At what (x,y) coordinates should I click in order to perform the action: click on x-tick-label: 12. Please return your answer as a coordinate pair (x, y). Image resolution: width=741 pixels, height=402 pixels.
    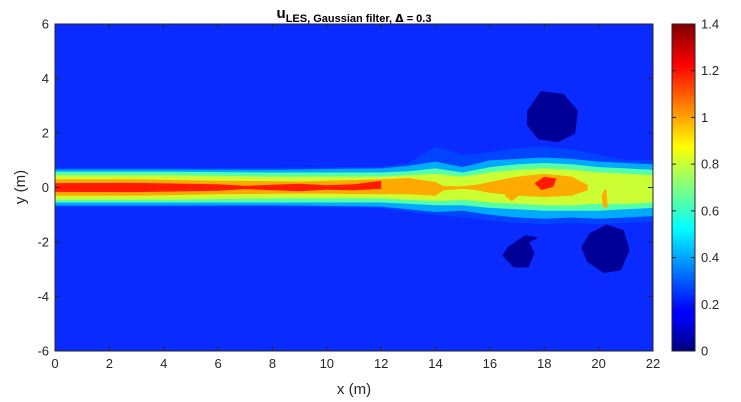
    Looking at the image, I should click on (381, 363).